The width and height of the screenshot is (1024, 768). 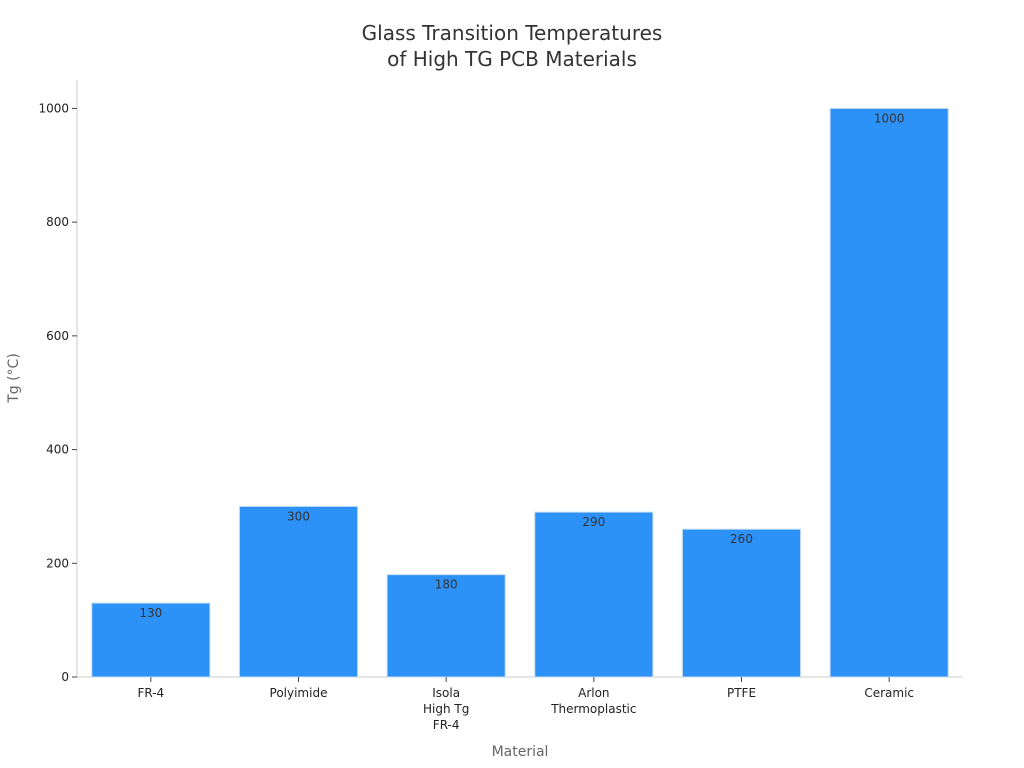 What do you see at coordinates (741, 539) in the screenshot?
I see `data-label: 260` at bounding box center [741, 539].